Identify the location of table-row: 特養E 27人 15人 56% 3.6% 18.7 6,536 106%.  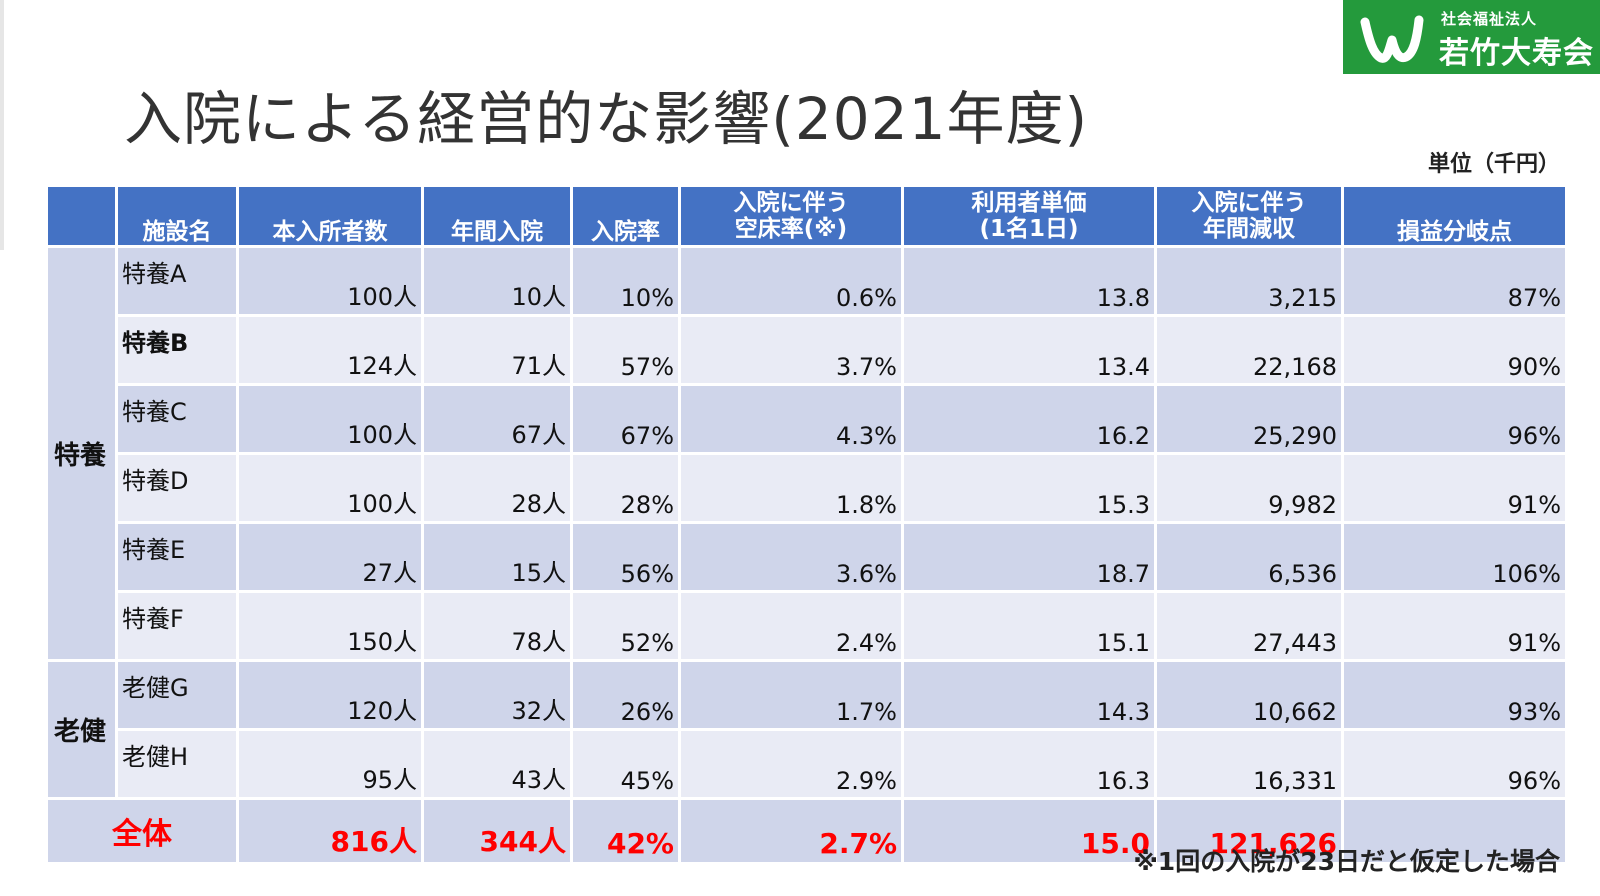
(807, 557).